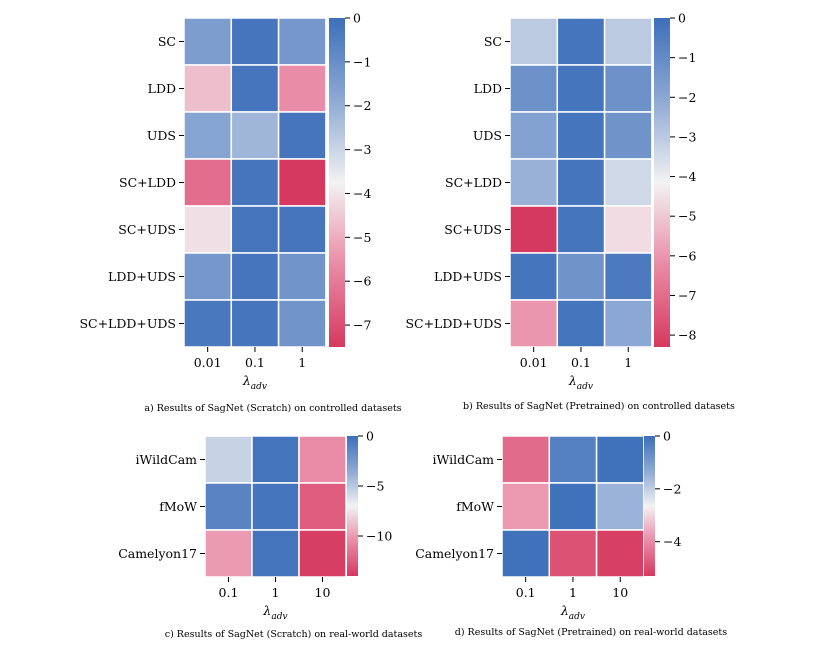  Describe the element at coordinates (473, 229) in the screenshot. I see `row-label: SC+UDS` at that location.